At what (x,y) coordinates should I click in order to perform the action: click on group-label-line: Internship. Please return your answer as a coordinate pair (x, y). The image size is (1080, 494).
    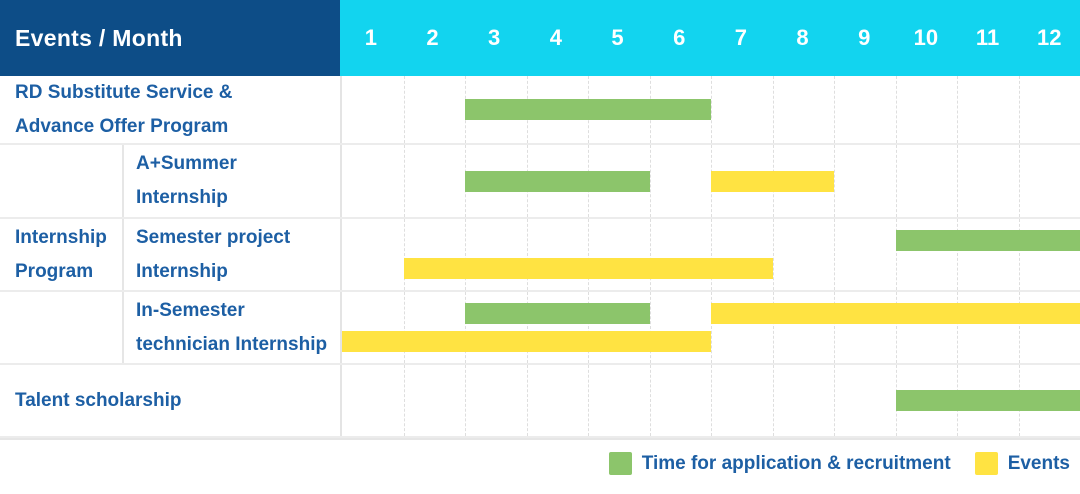
    Looking at the image, I should click on (61, 237).